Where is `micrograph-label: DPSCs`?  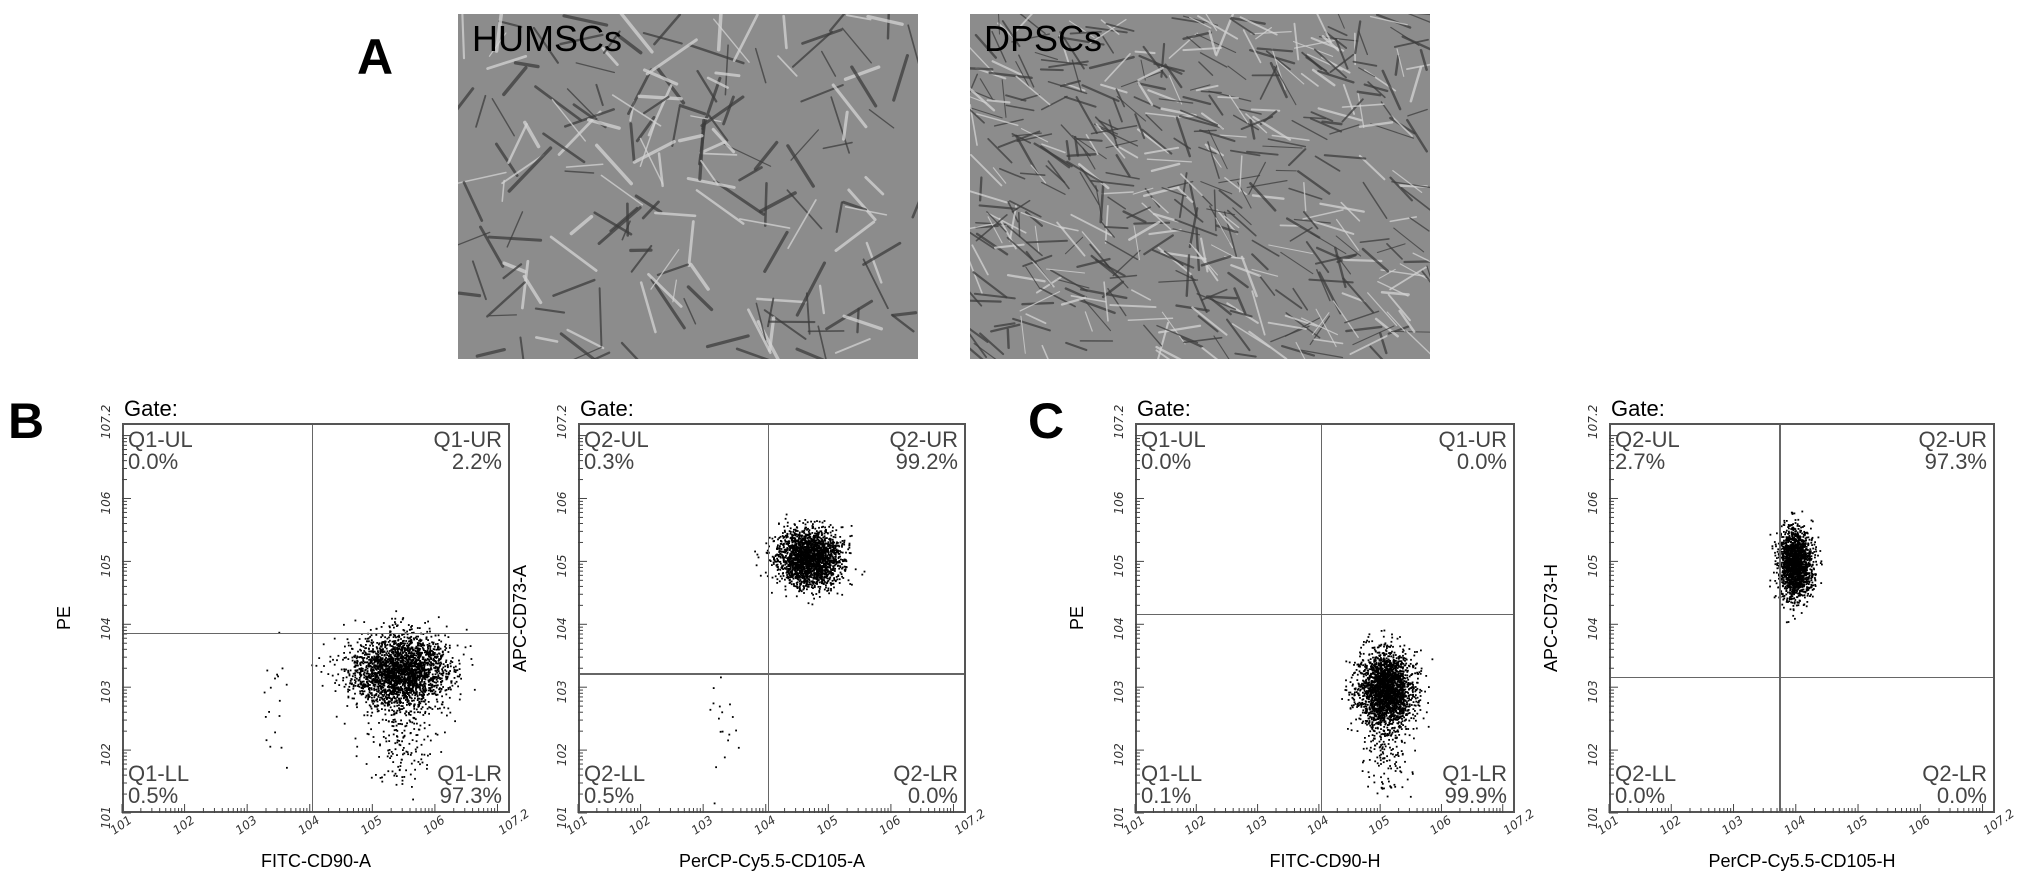
micrograph-label: DPSCs is located at coordinates (1043, 38).